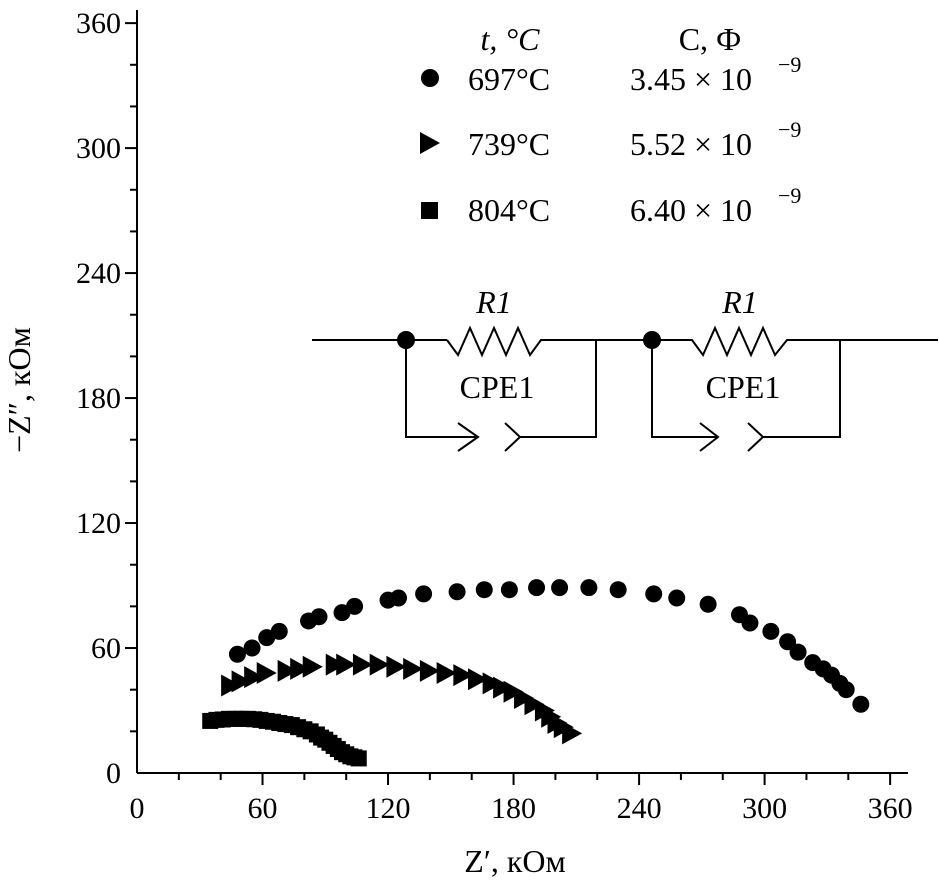 Image resolution: width=939 pixels, height=885 pixels. What do you see at coordinates (691, 79) in the screenshot?
I see `legend-c-value: 3.45 × 10` at bounding box center [691, 79].